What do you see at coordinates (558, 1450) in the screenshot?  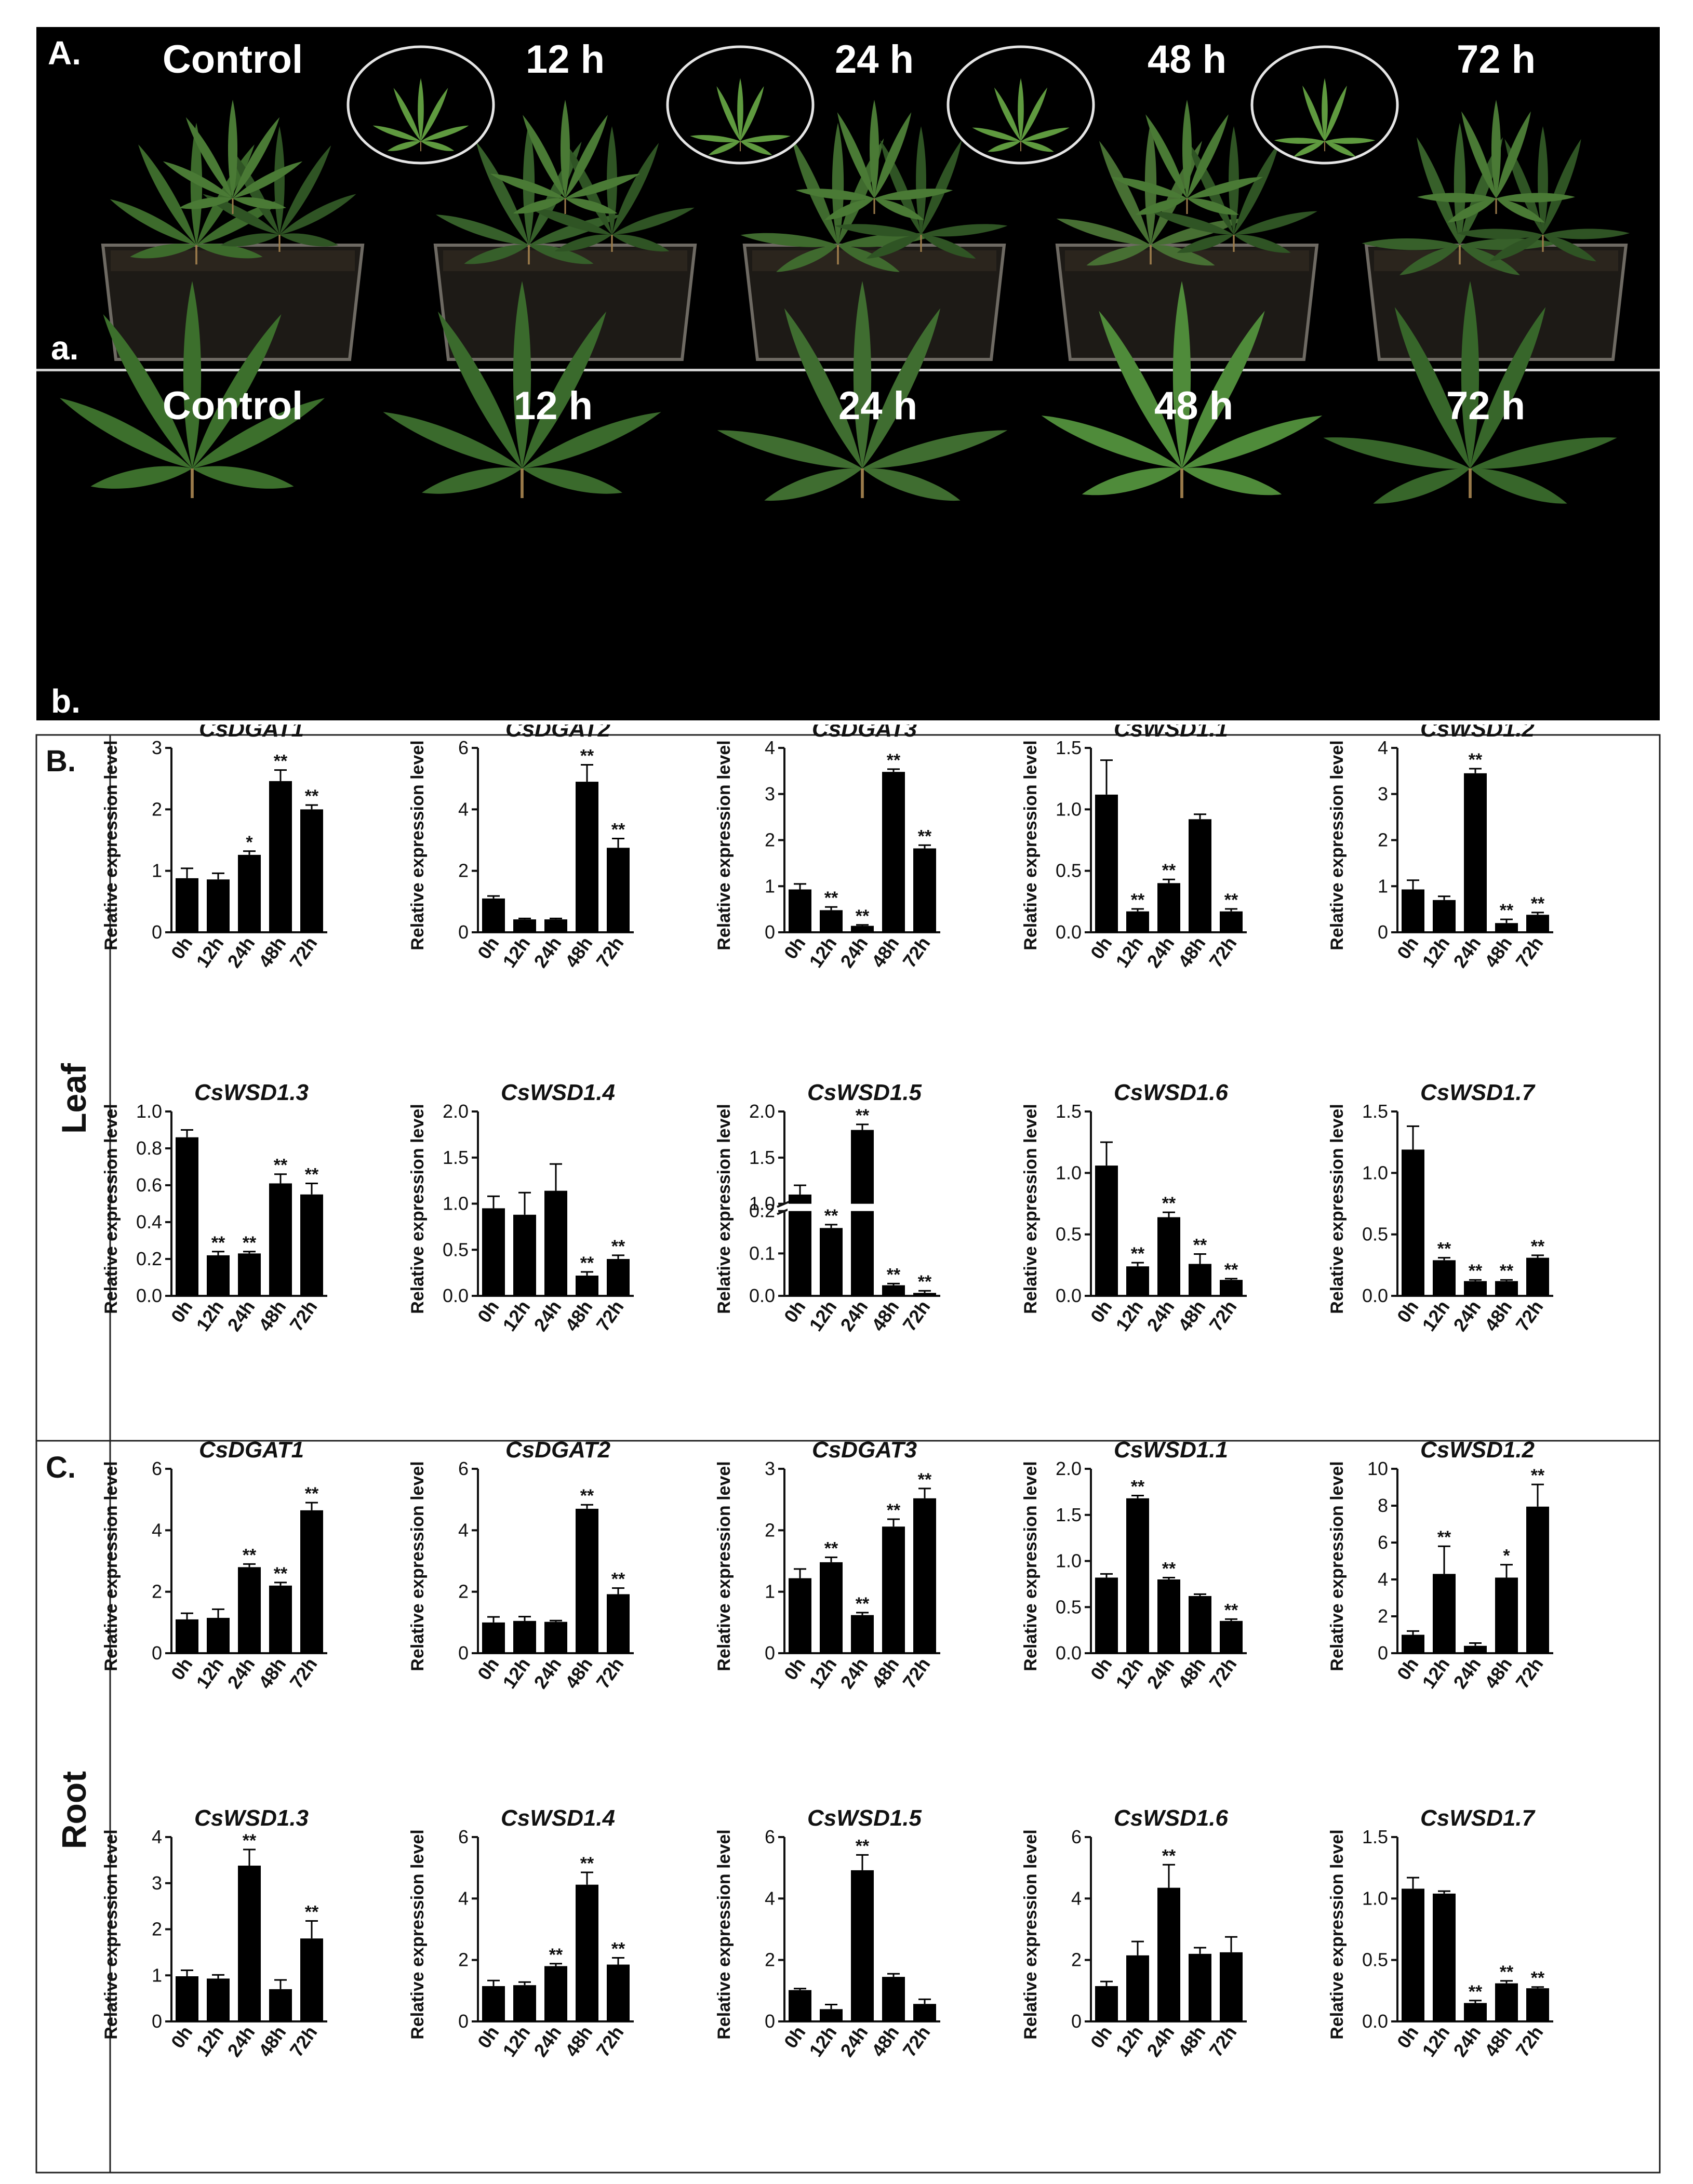 I see `chart-title: CsDGAT2` at bounding box center [558, 1450].